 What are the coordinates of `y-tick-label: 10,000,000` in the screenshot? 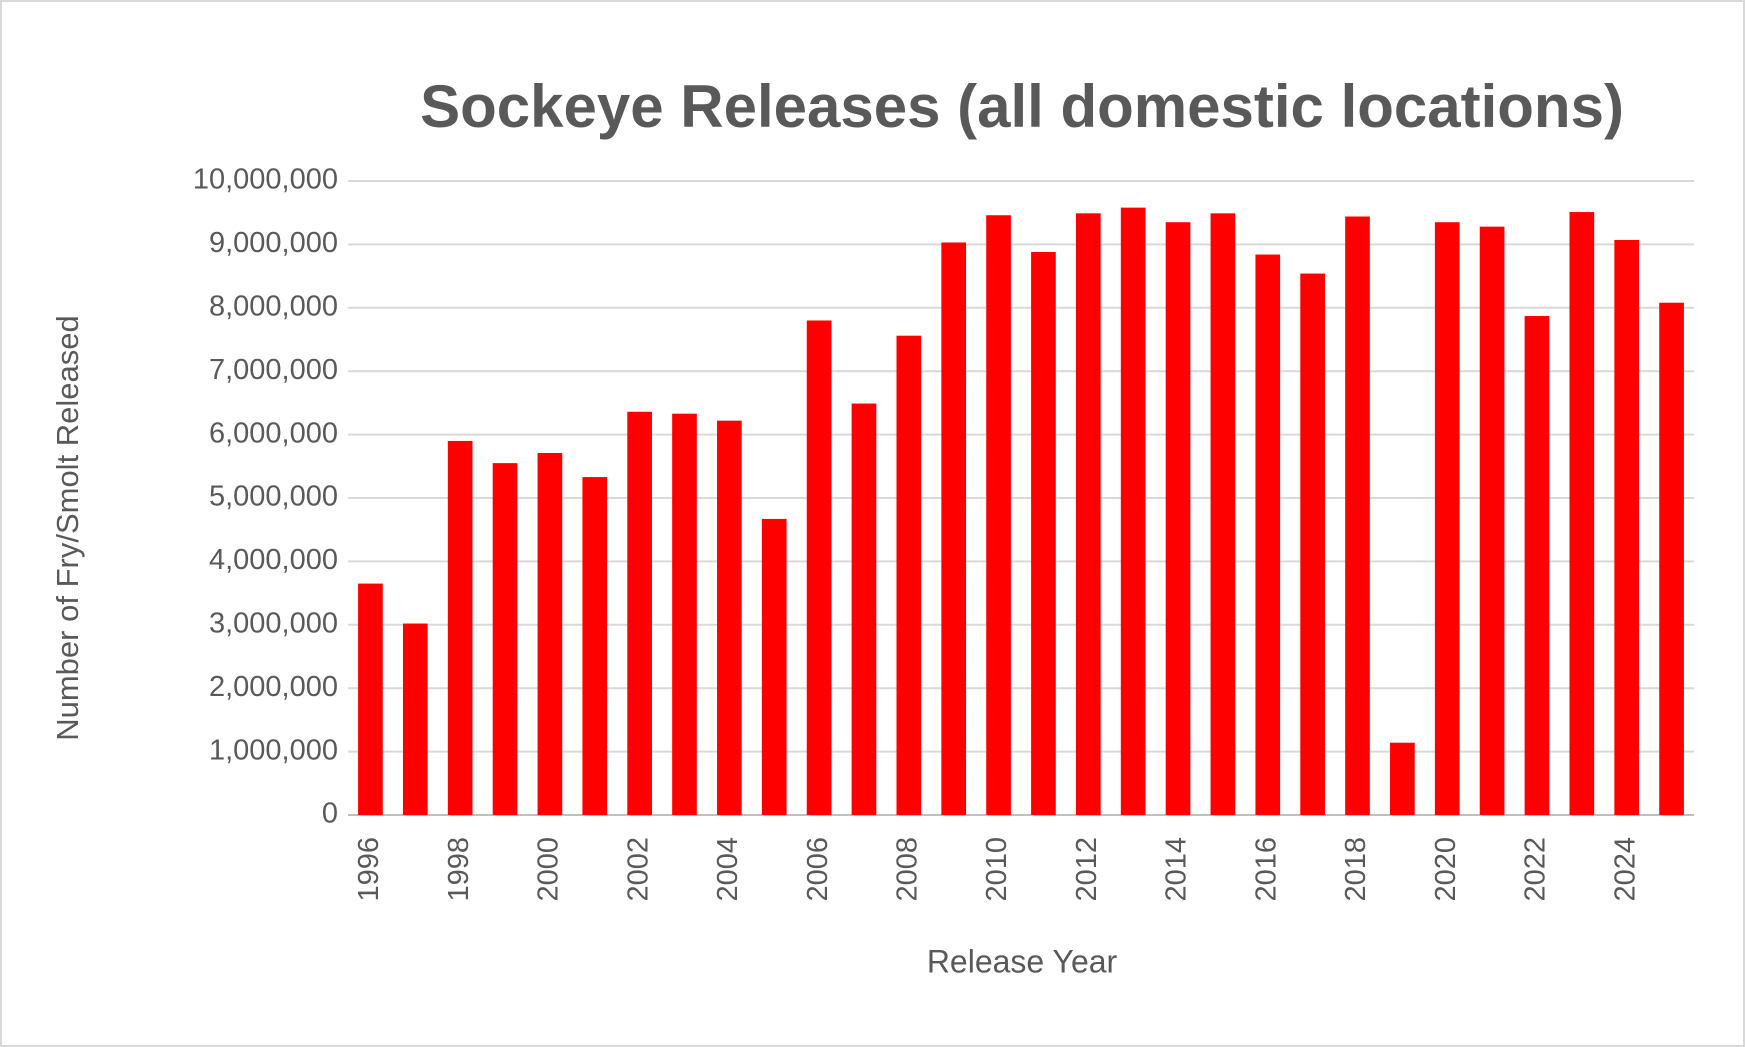 It's located at (265, 180).